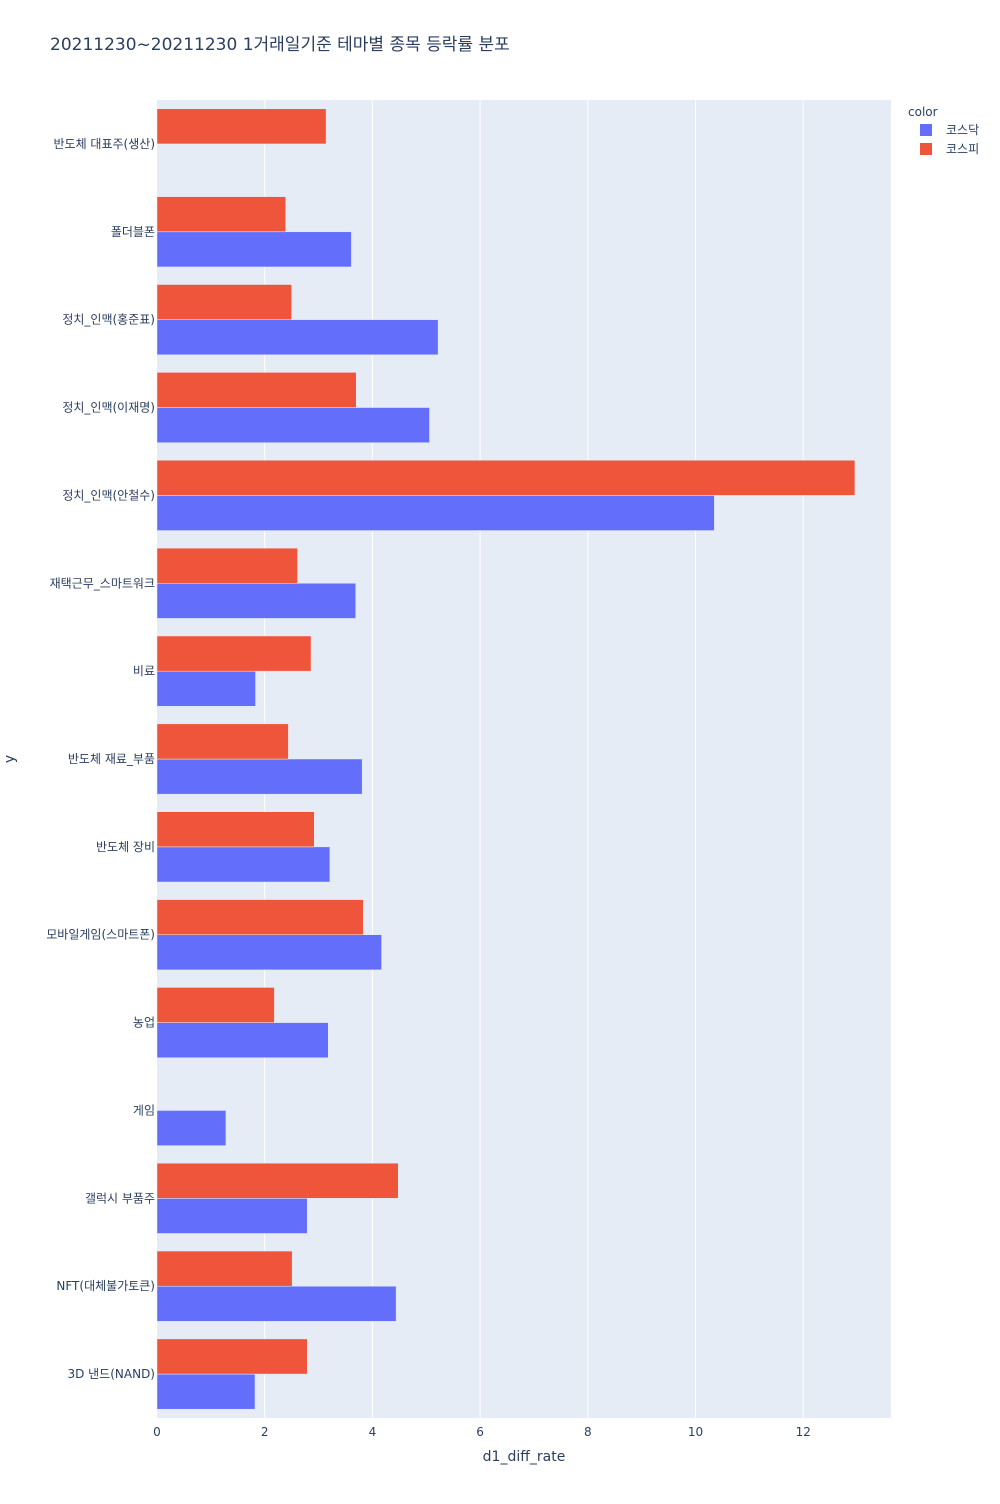 The height and width of the screenshot is (1504, 1000). Describe the element at coordinates (108, 495) in the screenshot. I see `y-tick-label: 정치_인맥(안철수)` at that location.